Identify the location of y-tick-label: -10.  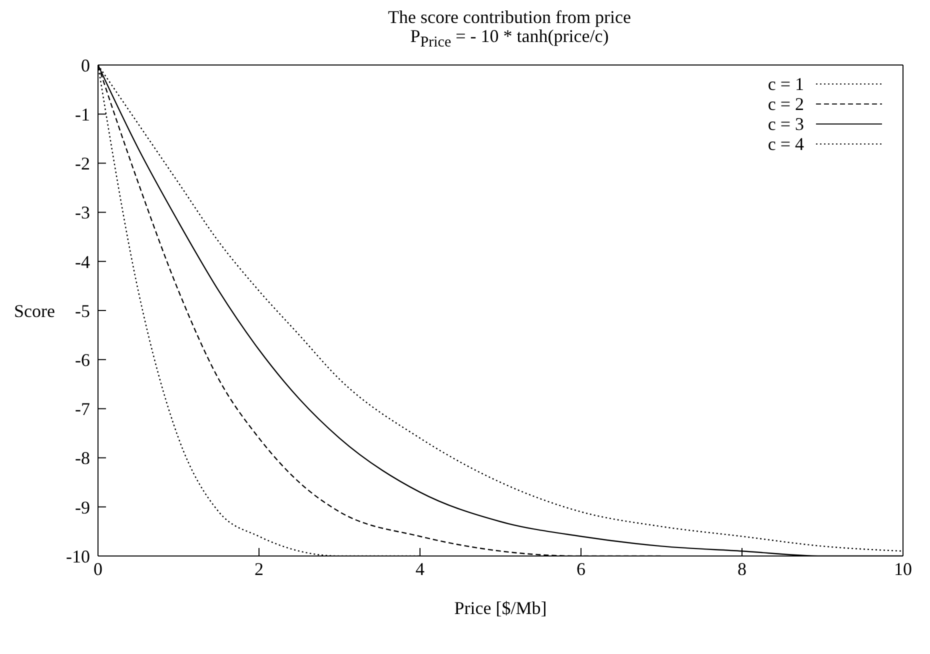
(78, 556).